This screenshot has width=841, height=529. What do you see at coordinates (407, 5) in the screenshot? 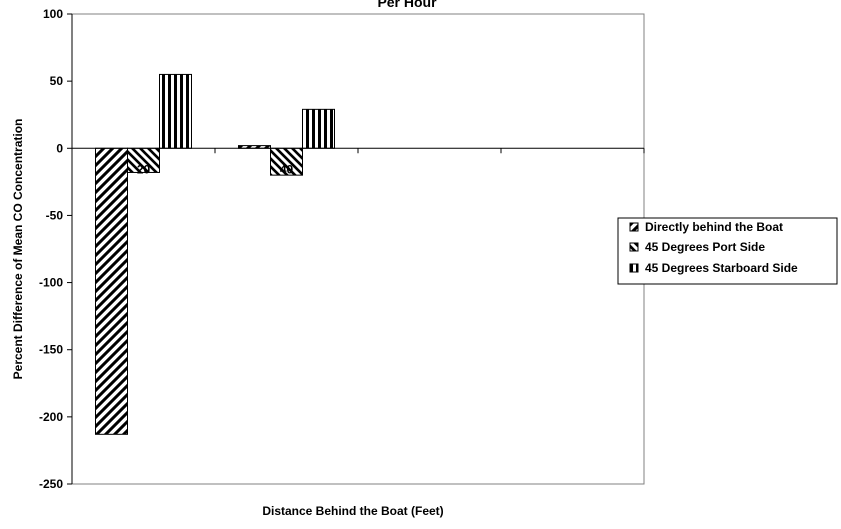
I see `chart-title: Per Hour` at bounding box center [407, 5].